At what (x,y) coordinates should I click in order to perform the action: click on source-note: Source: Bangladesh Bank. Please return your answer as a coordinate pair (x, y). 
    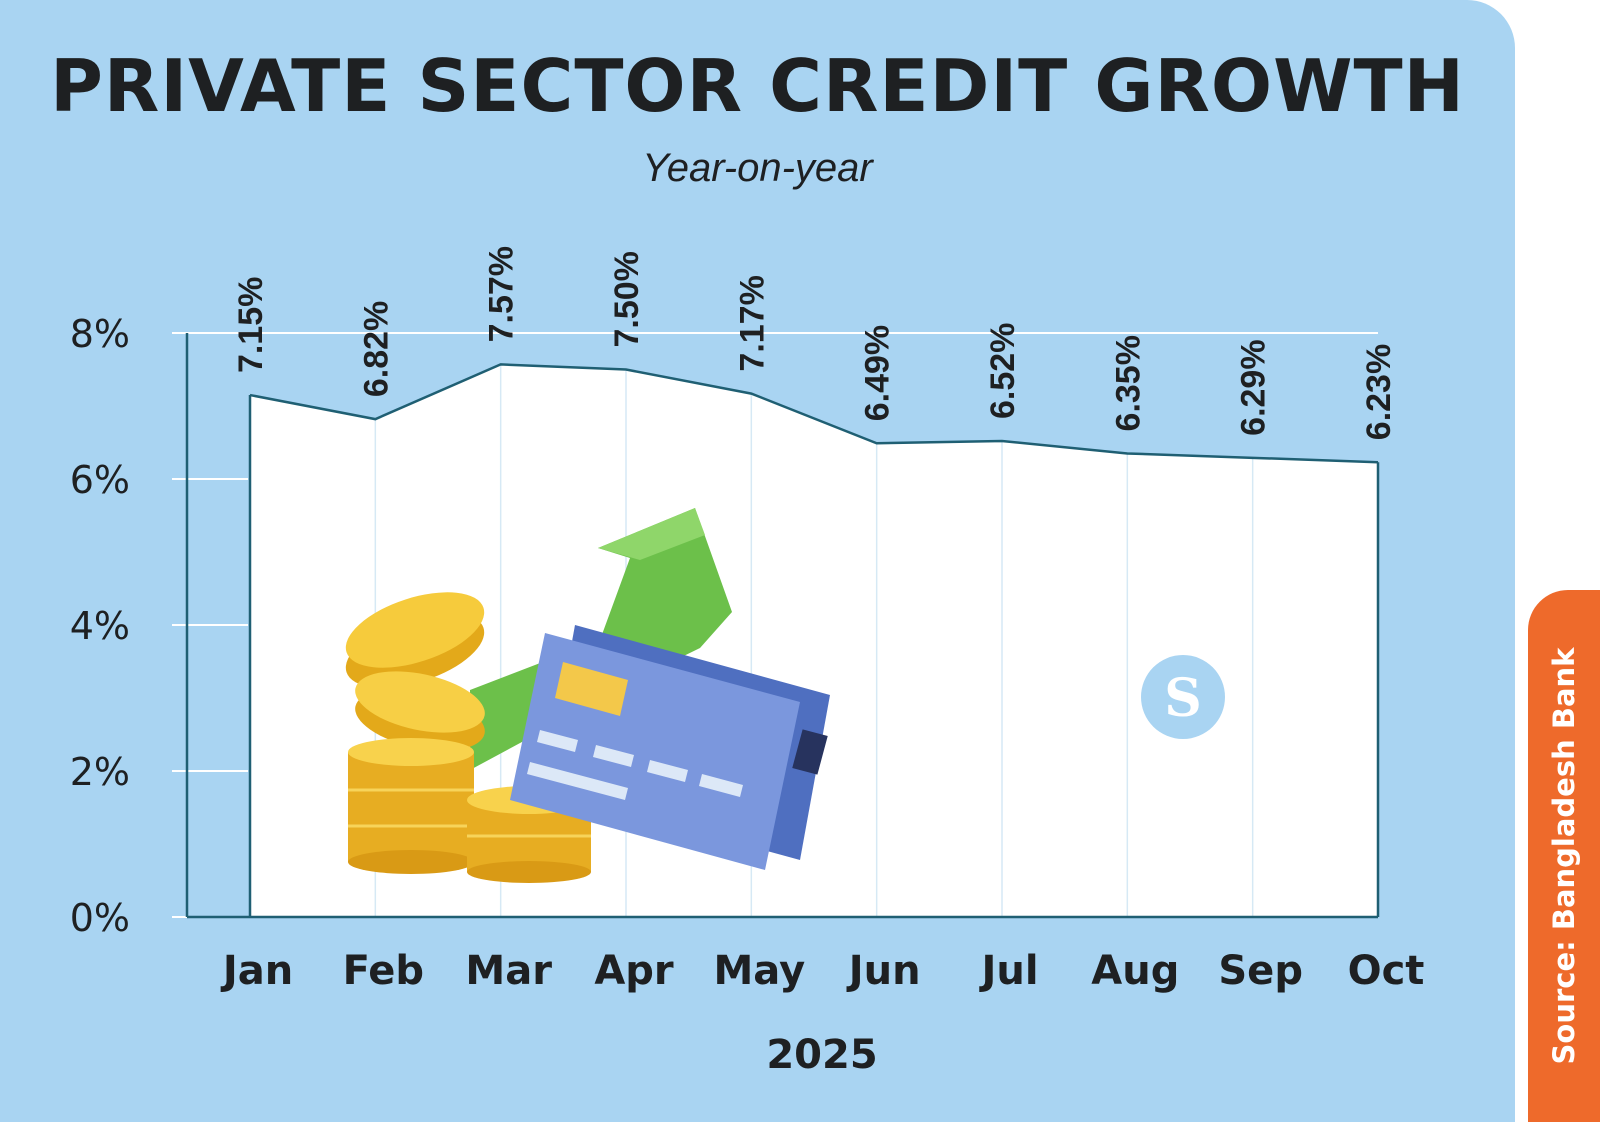
    Looking at the image, I should click on (1564, 856).